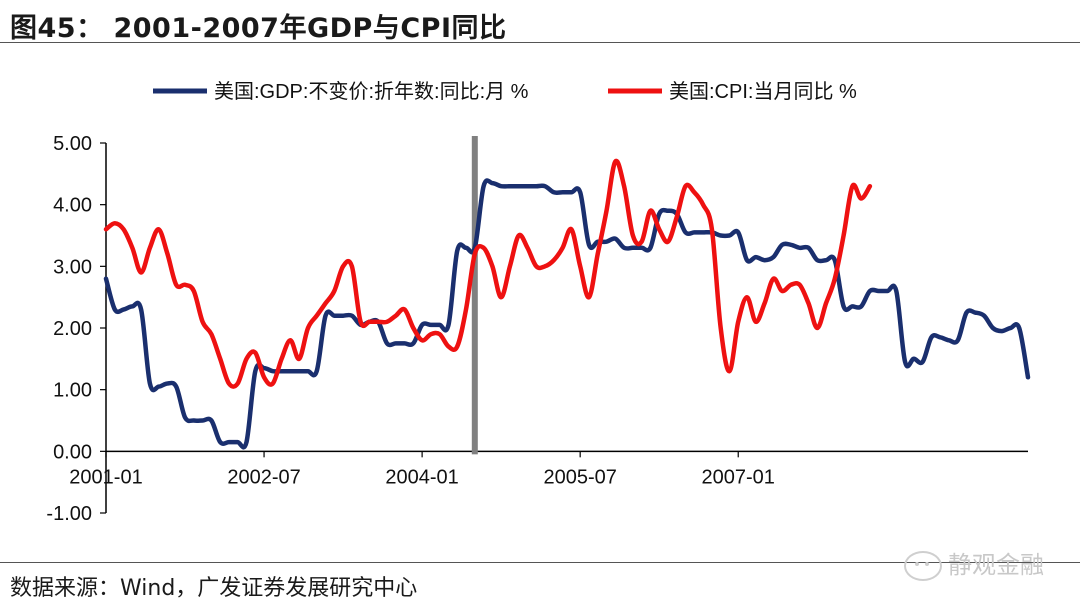 The image size is (1080, 609). Describe the element at coordinates (763, 91) in the screenshot. I see `legend-label-cpi: 美国:CPI:当月同比 %` at that location.